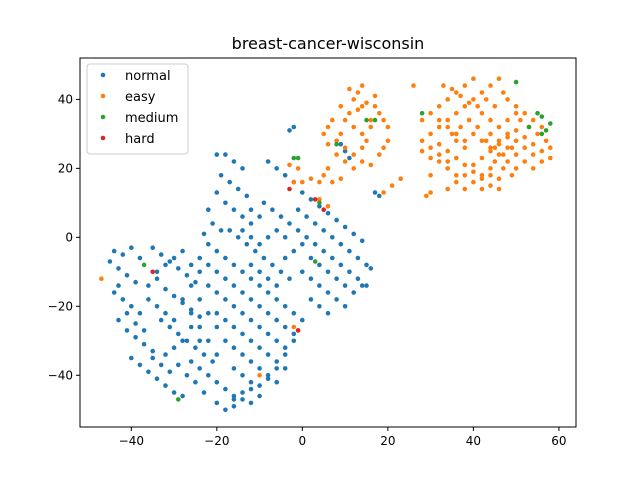 The height and width of the screenshot is (480, 640). I want to click on x-axis: −40 −20 0 20 40 60, so click(343, 437).